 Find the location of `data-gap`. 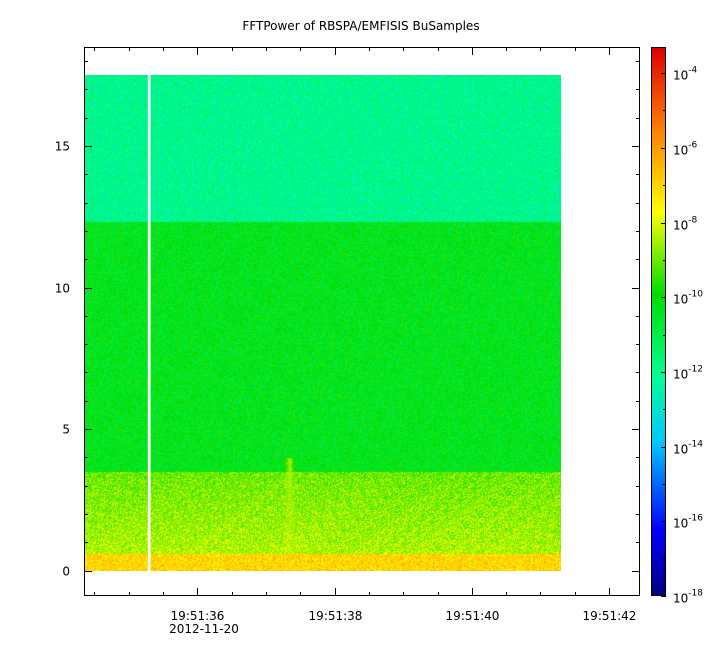

data-gap is located at coordinates (149, 323).